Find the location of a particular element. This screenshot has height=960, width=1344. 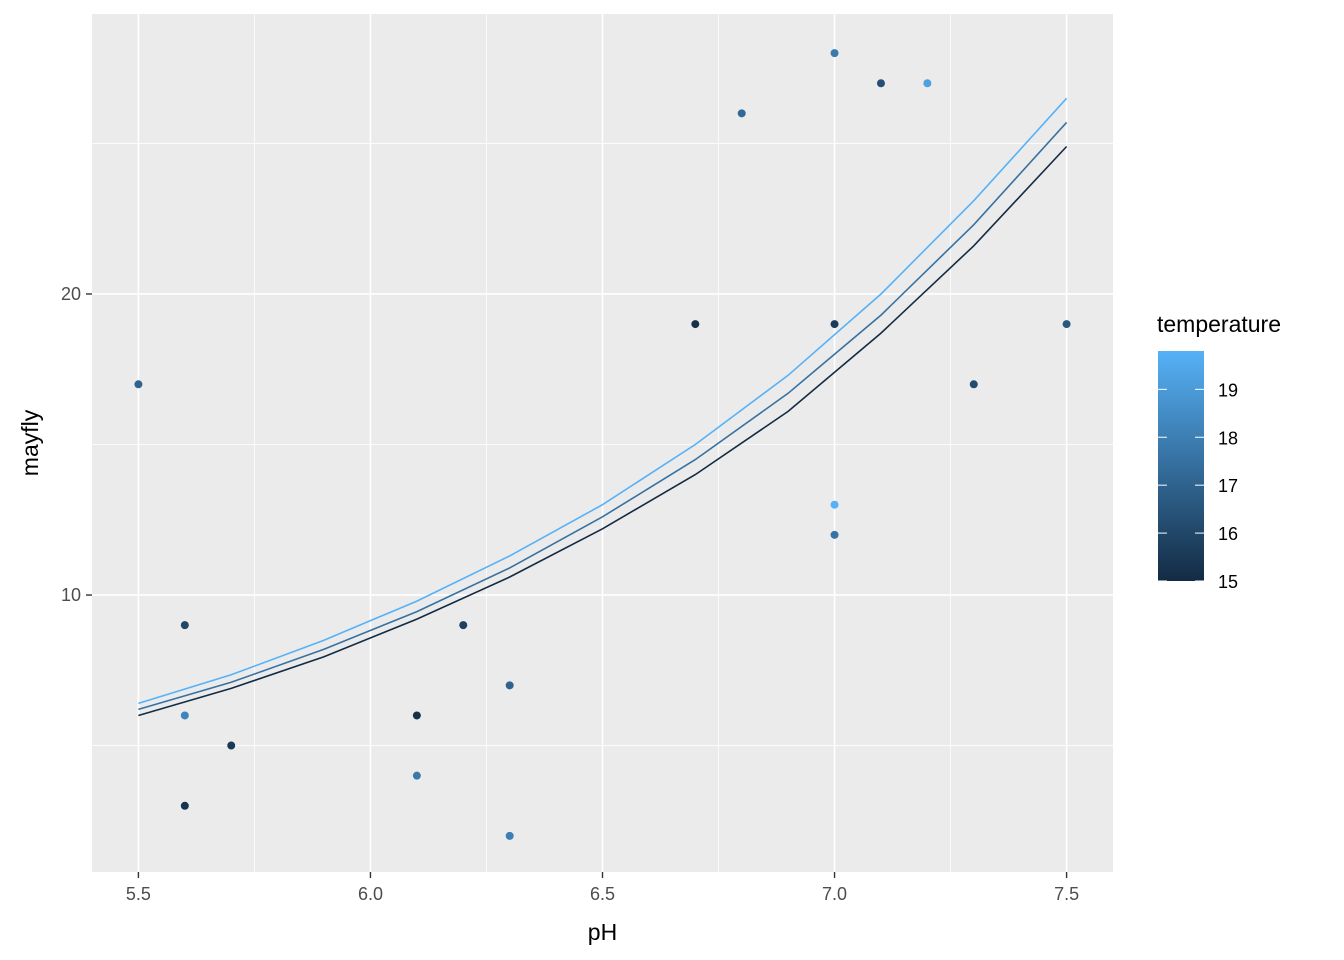

y-tick-label: 10 is located at coordinates (71, 595).